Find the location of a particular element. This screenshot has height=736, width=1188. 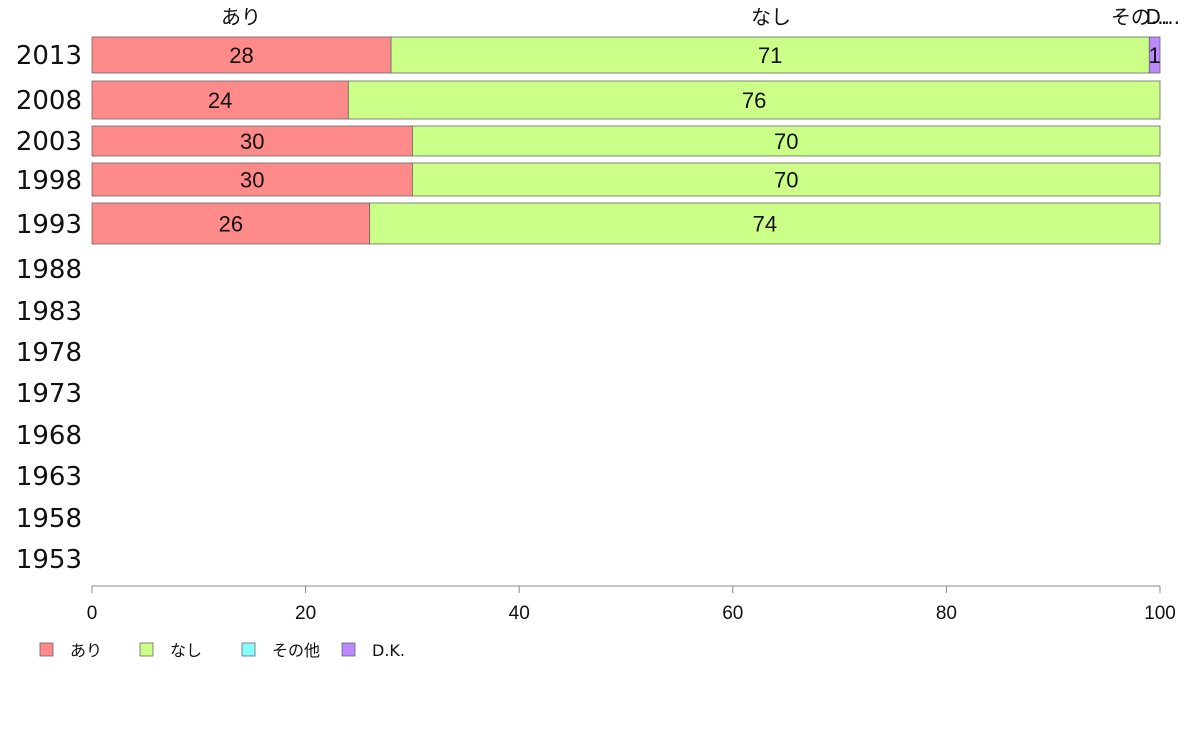

legend-label-1: なし is located at coordinates (186, 650).